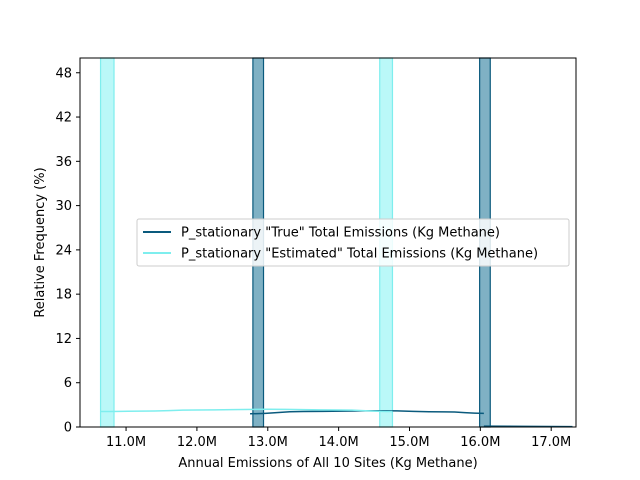 The height and width of the screenshot is (480, 640). What do you see at coordinates (63, 295) in the screenshot?
I see `y-tick-label: 18` at bounding box center [63, 295].